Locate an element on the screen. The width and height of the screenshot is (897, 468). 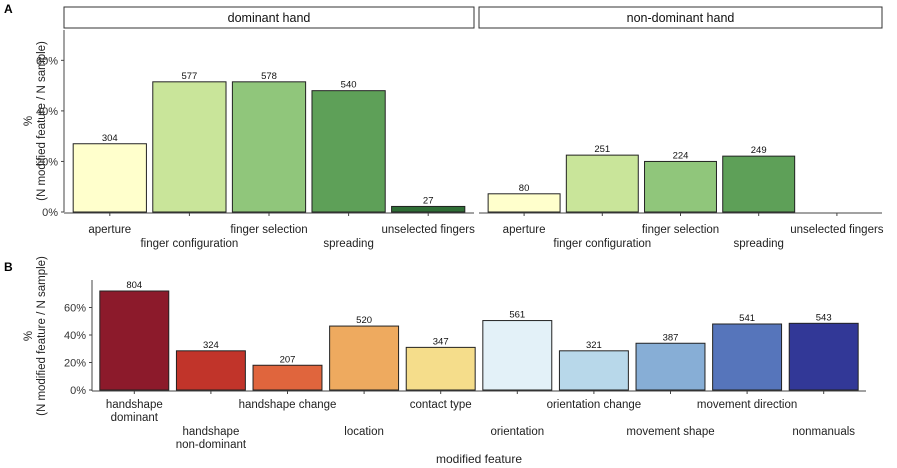
panel-a-y-tick-label: 40% is located at coordinates (47, 112).